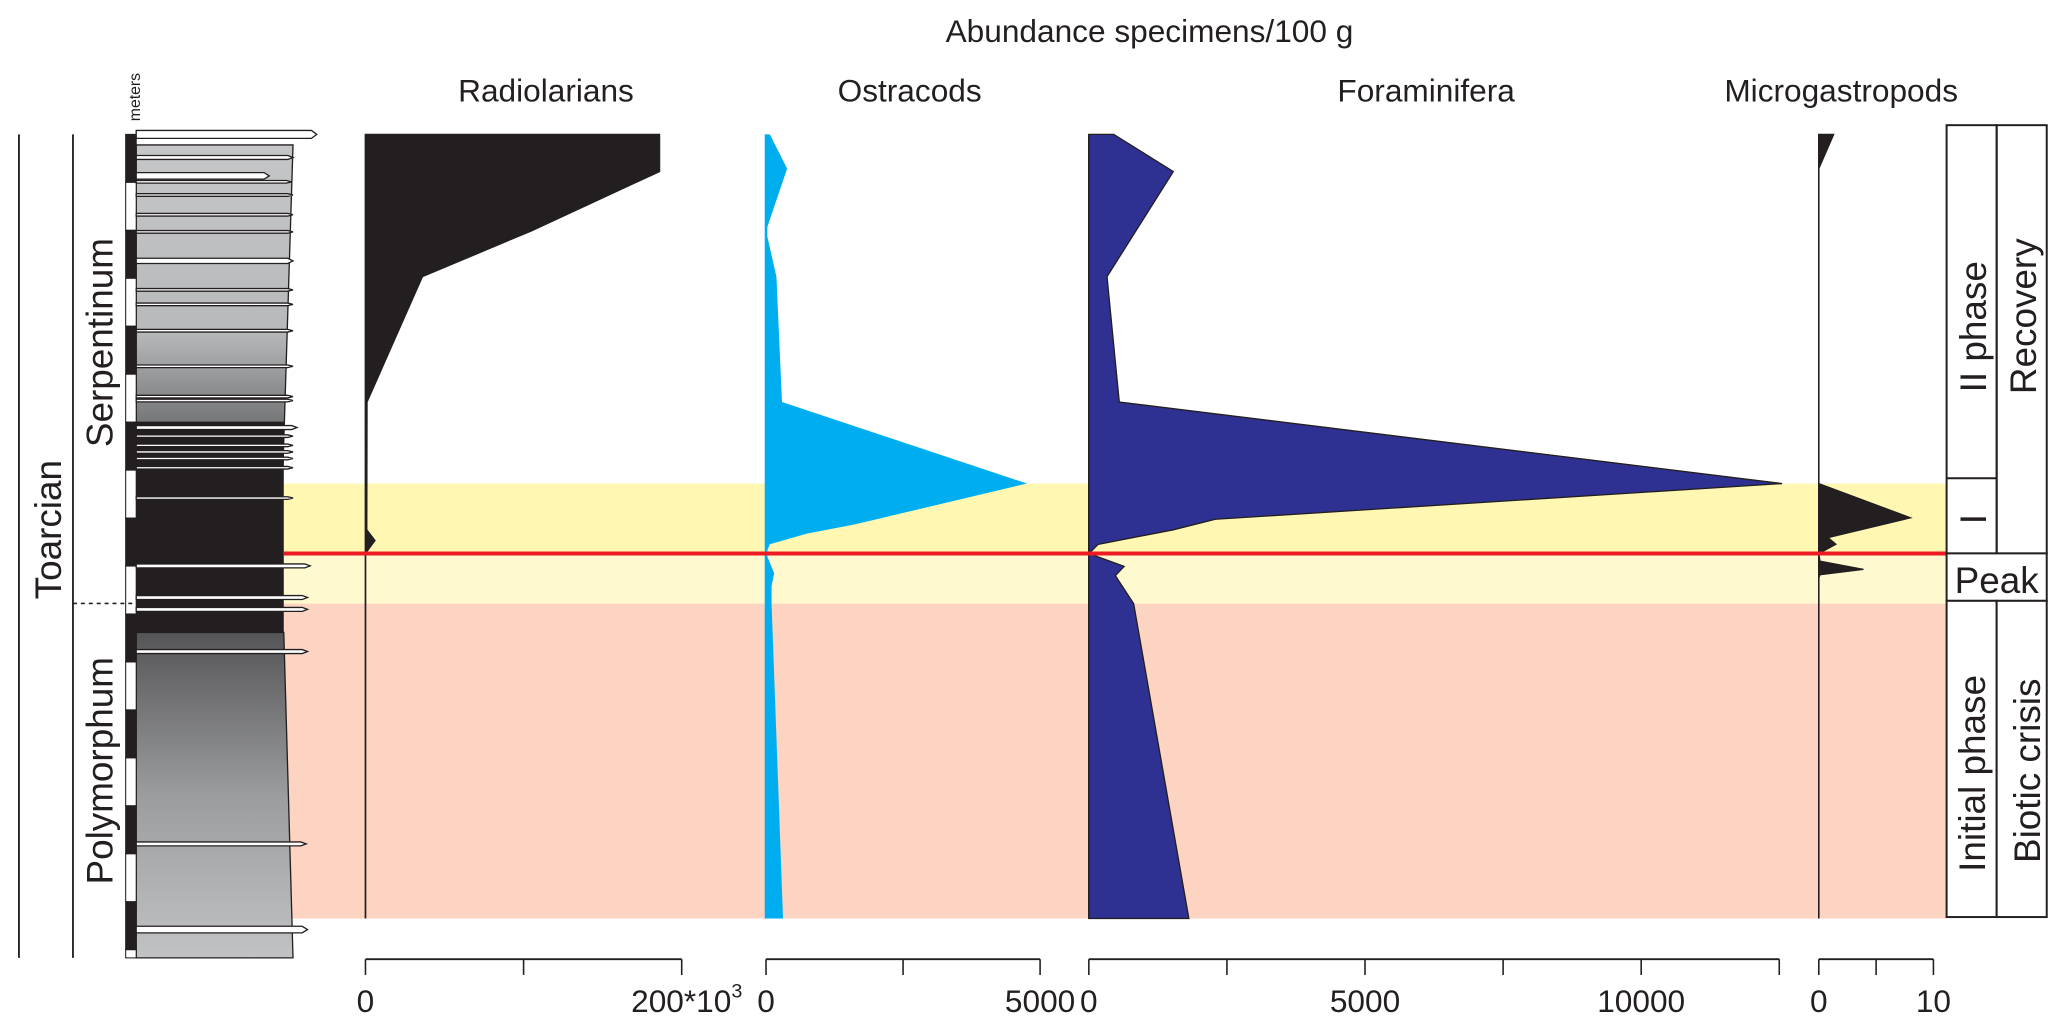 This screenshot has width=2067, height=1033. I want to click on depth-axis-label: meters, so click(135, 97).